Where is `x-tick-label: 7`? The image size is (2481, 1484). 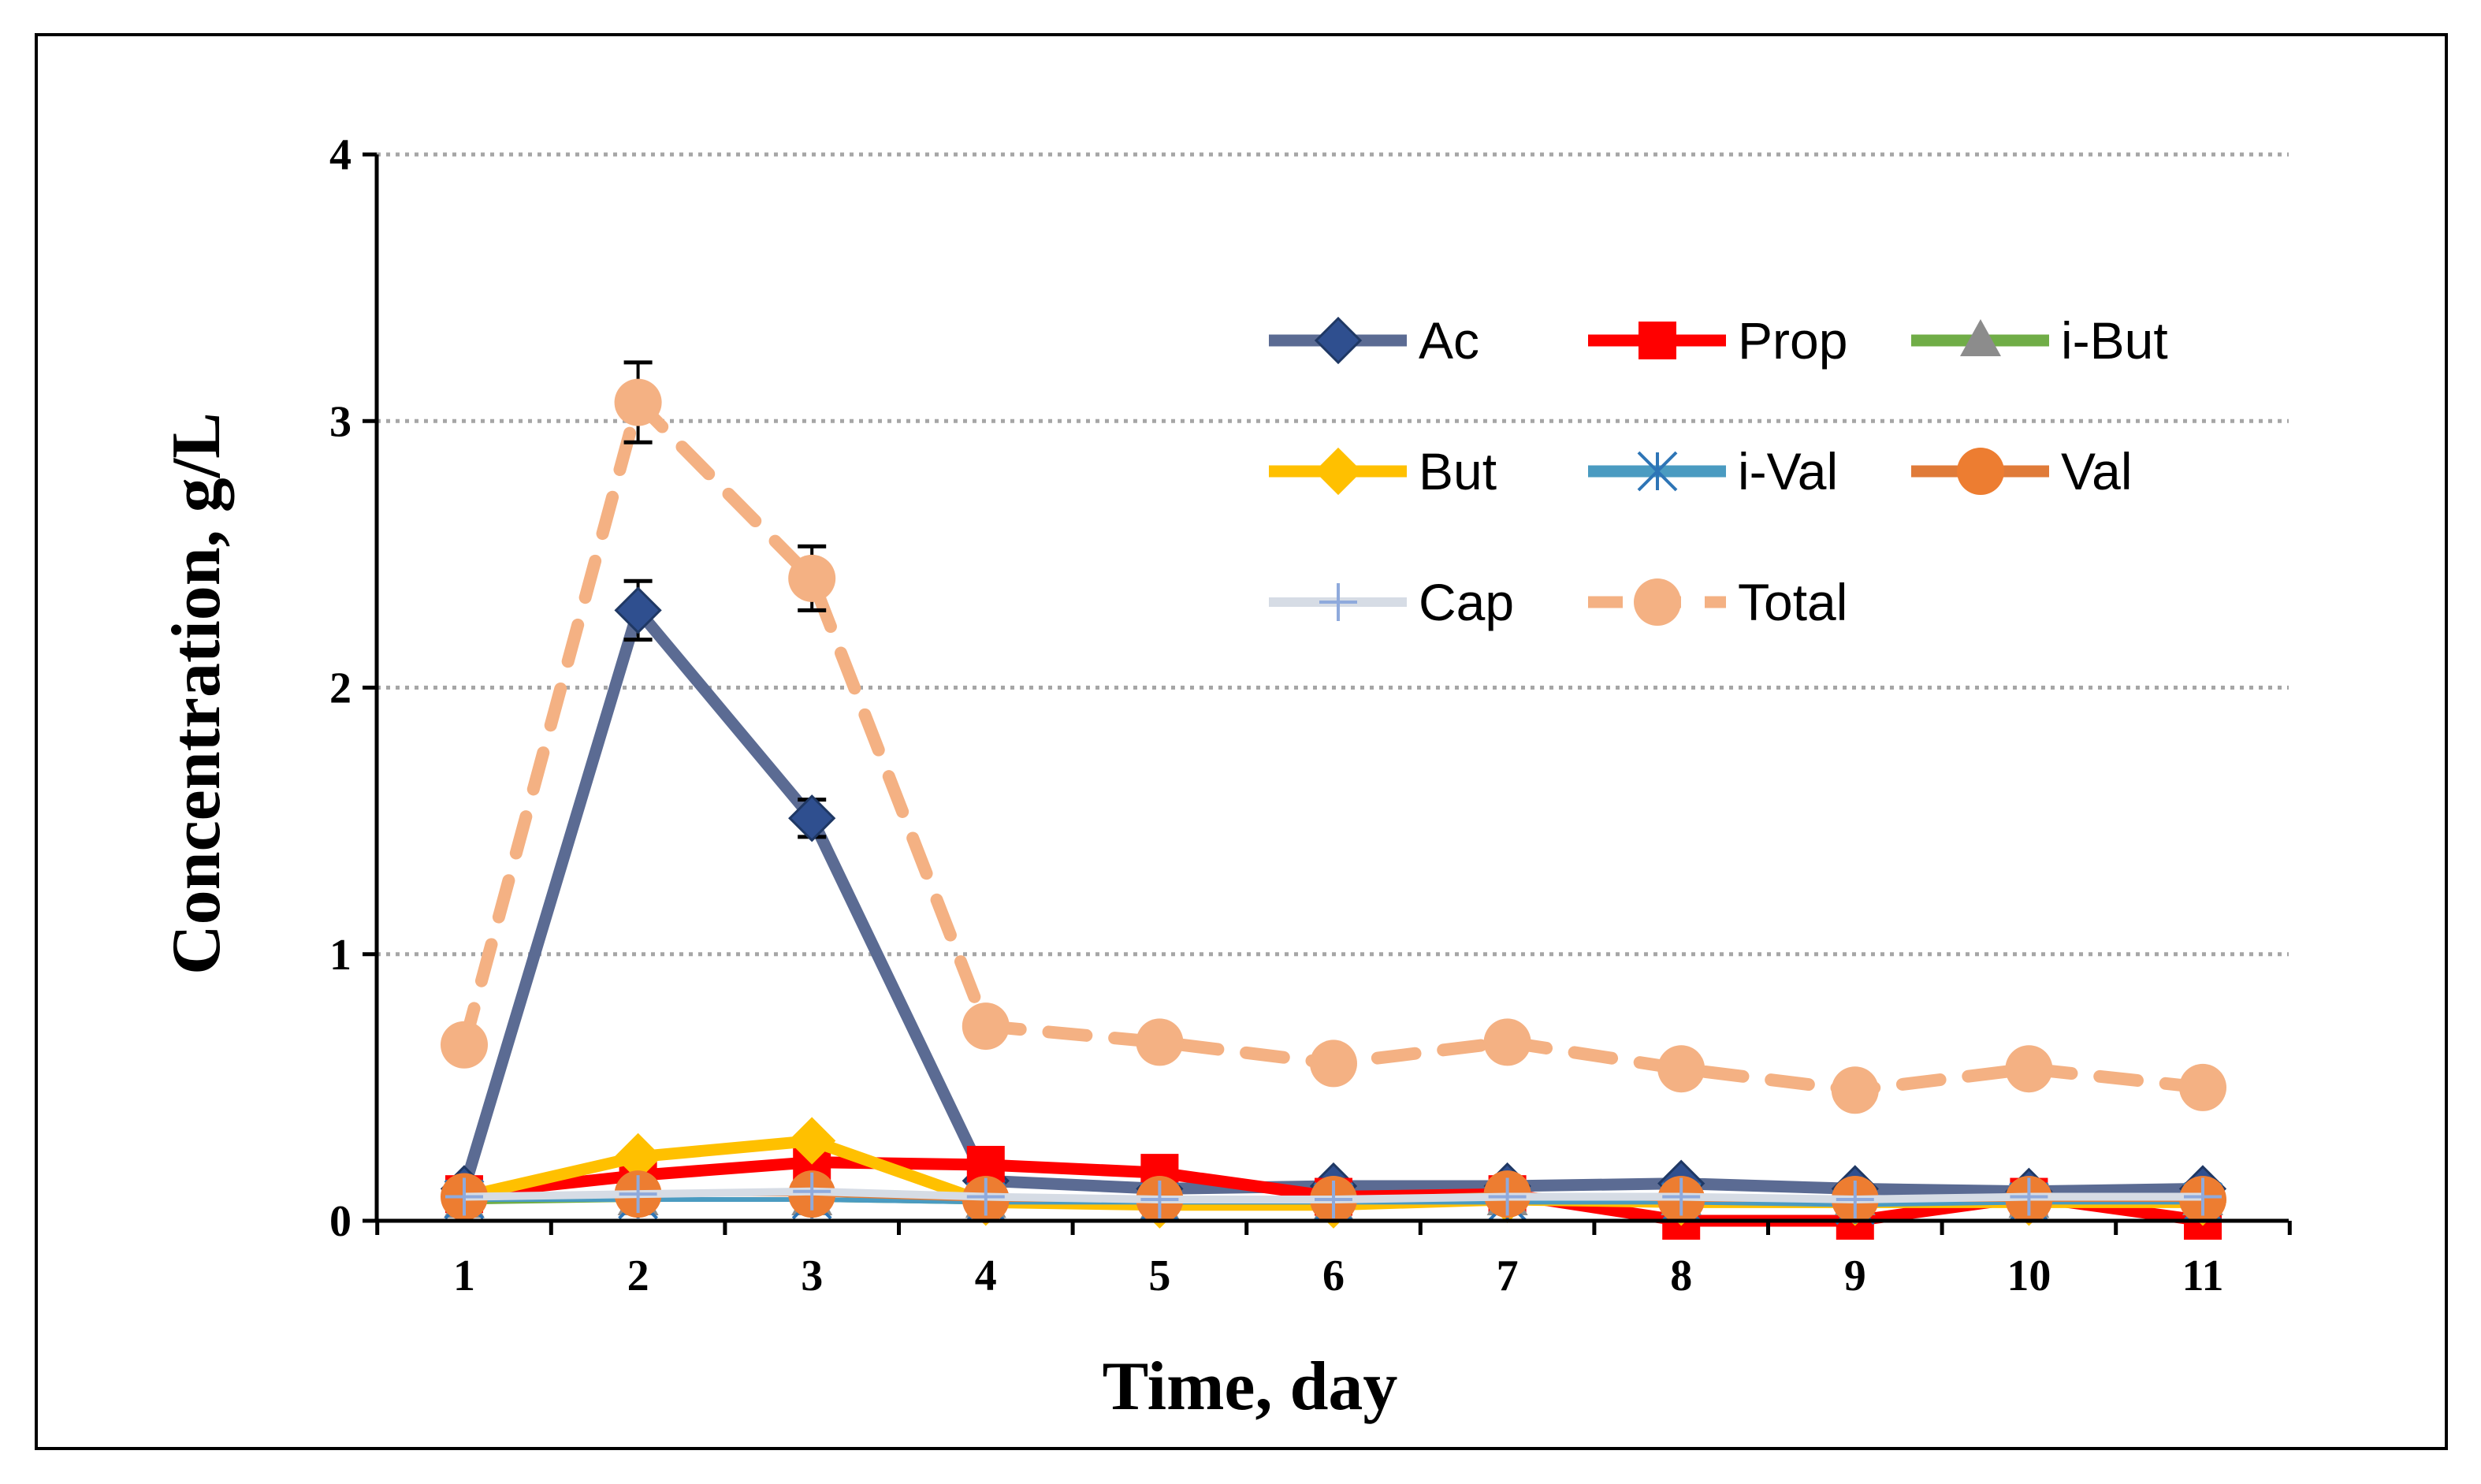 x-tick-label: 7 is located at coordinates (1508, 1276).